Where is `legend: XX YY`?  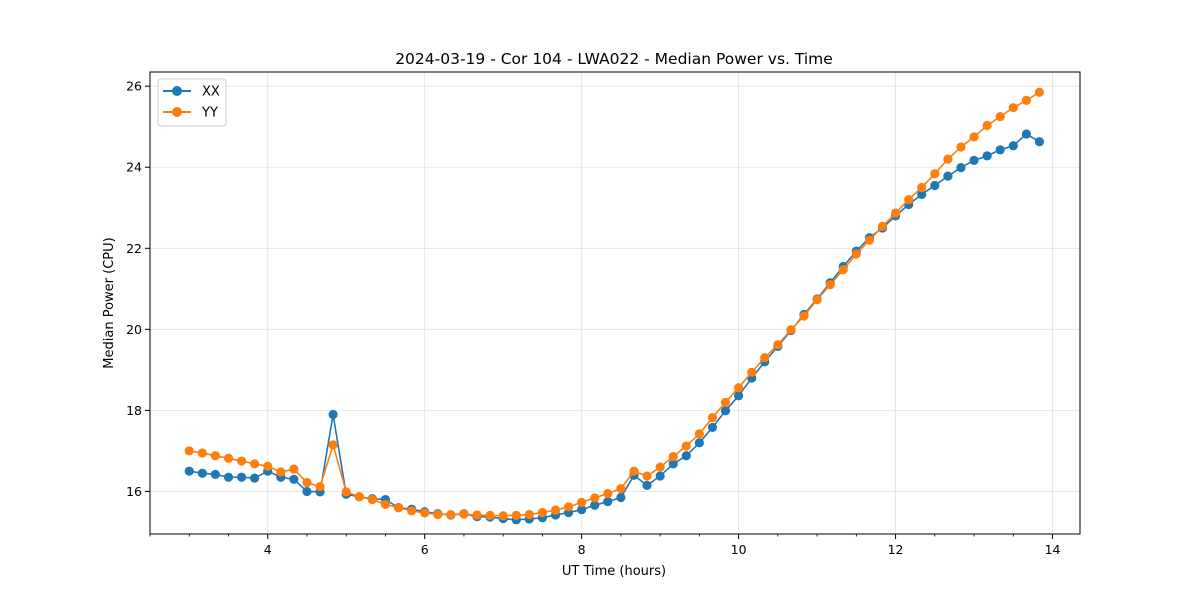 legend: XX YY is located at coordinates (192, 102).